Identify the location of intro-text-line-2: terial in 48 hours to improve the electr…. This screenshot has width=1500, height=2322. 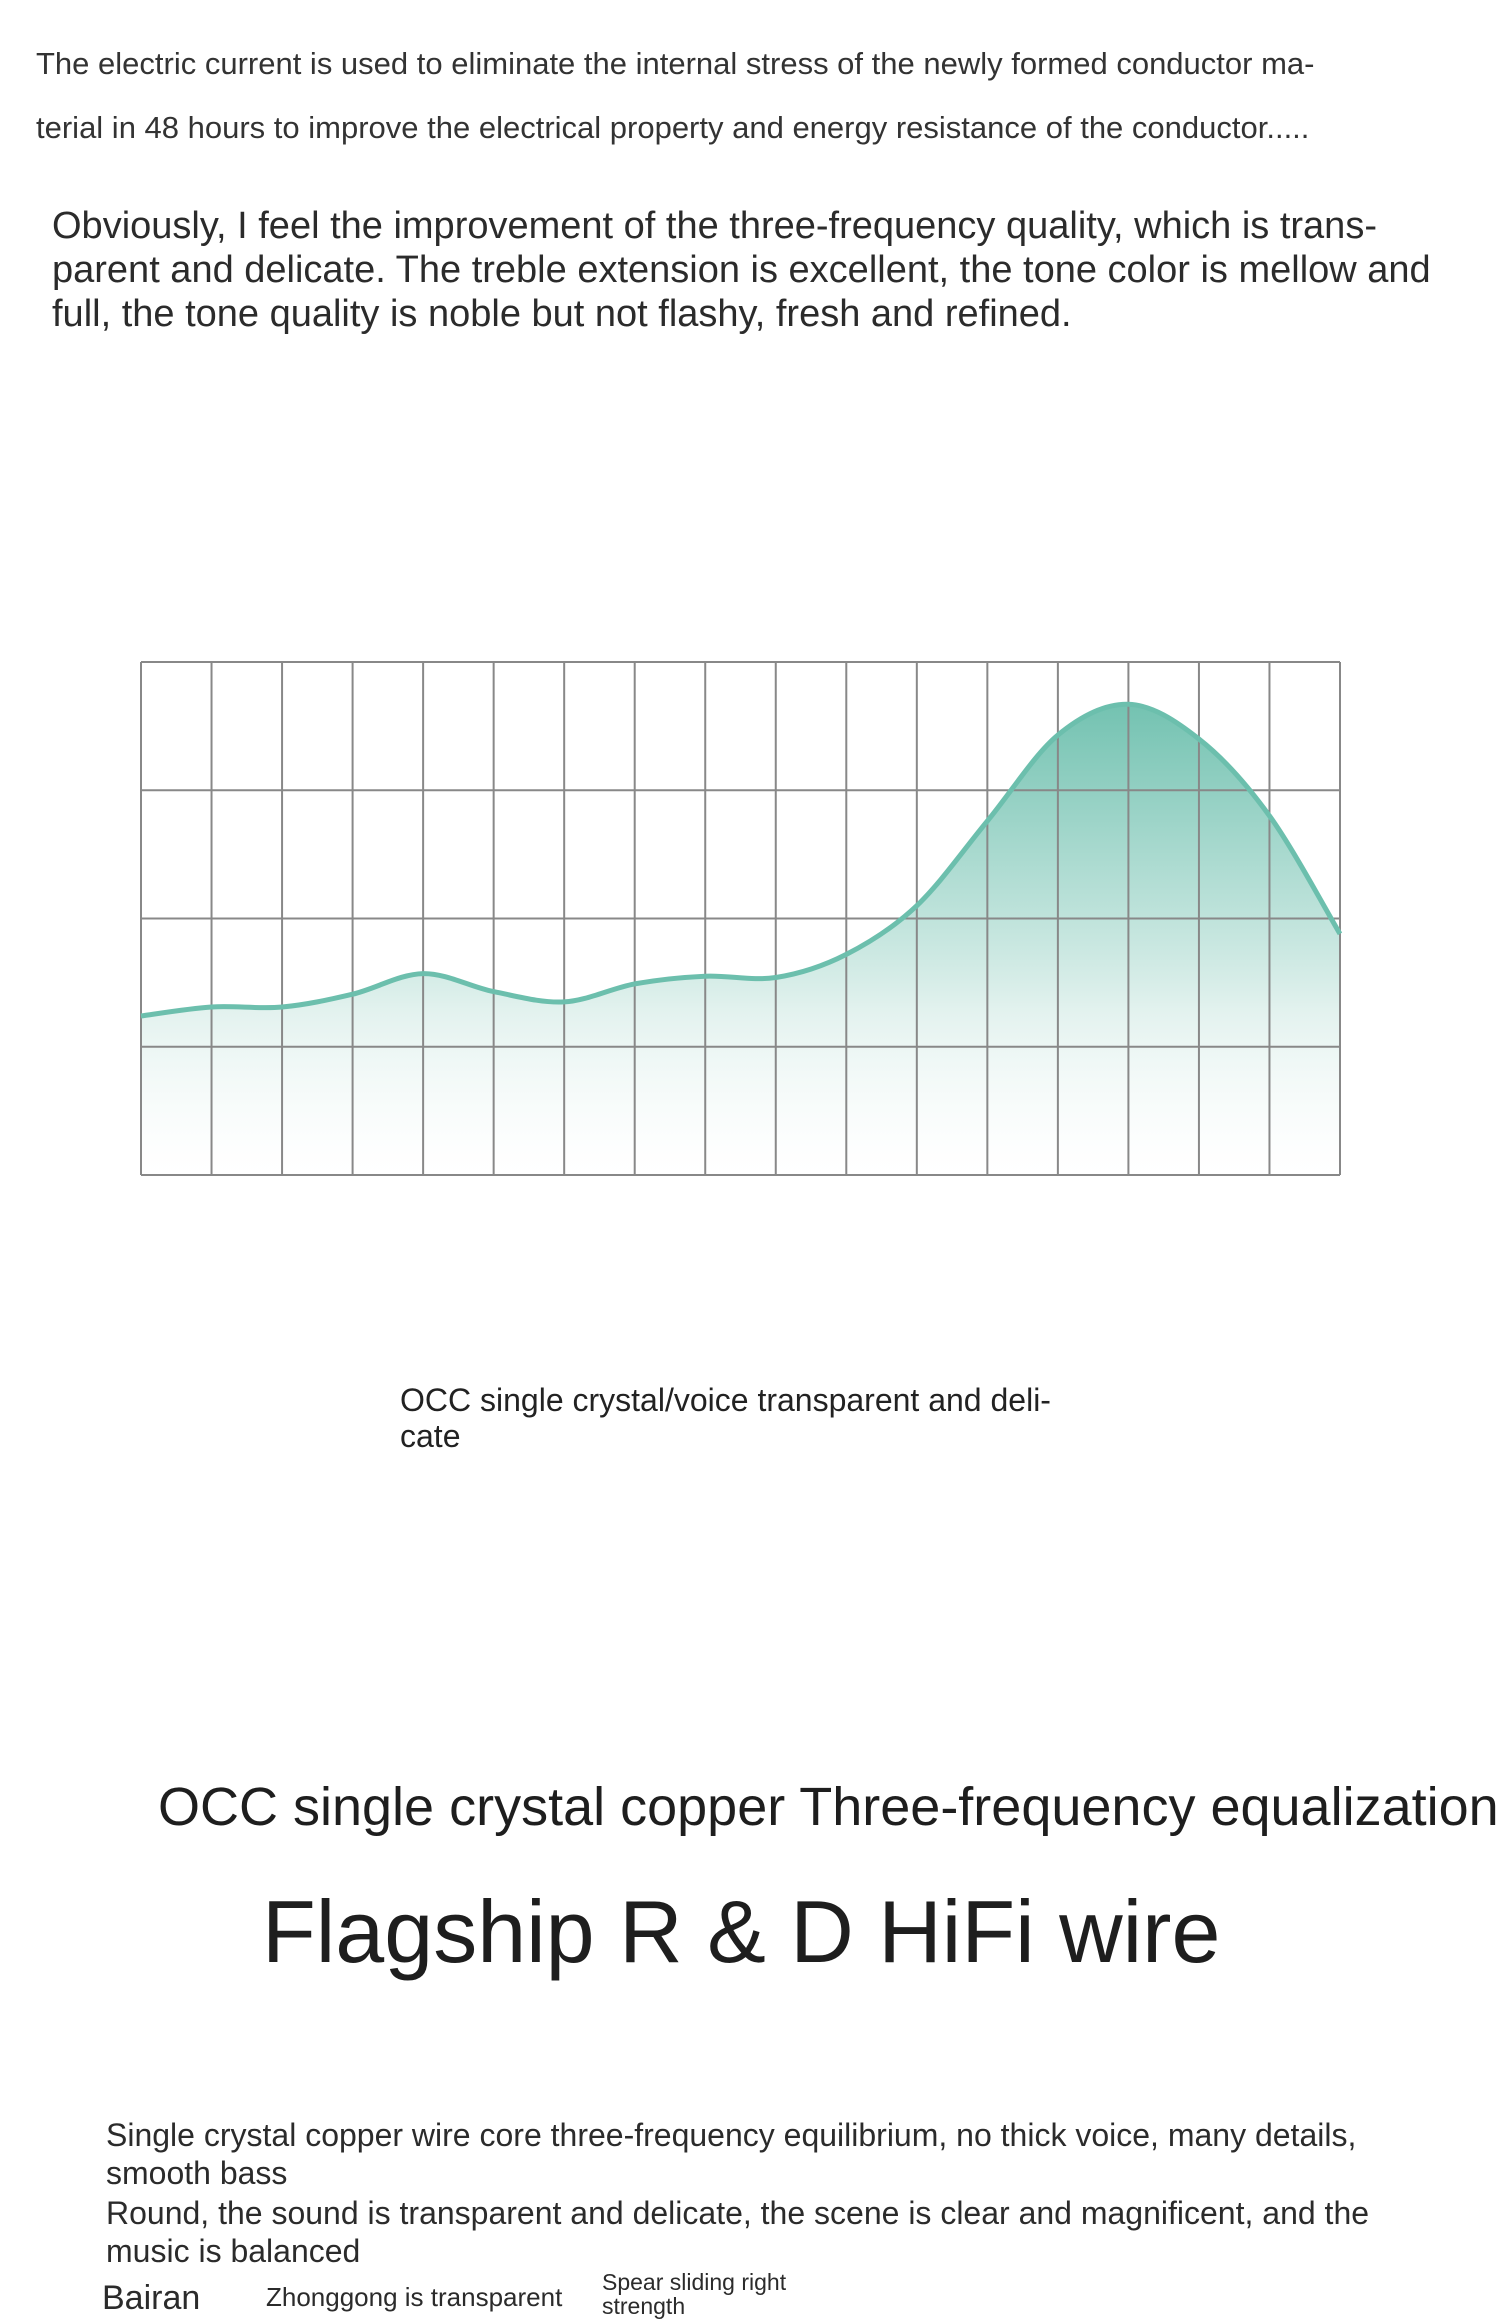
(673, 127).